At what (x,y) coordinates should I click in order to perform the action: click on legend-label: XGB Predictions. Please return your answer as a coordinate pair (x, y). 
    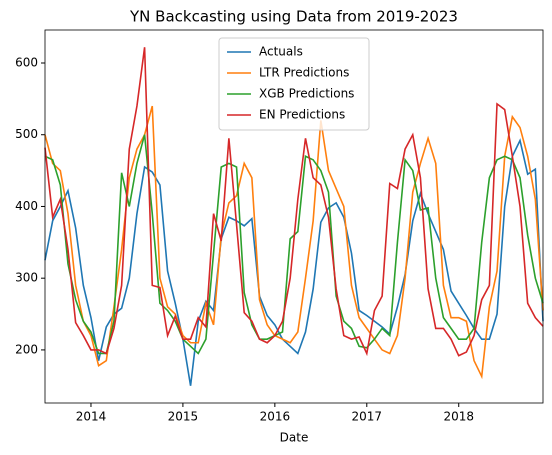
    Looking at the image, I should click on (306, 94).